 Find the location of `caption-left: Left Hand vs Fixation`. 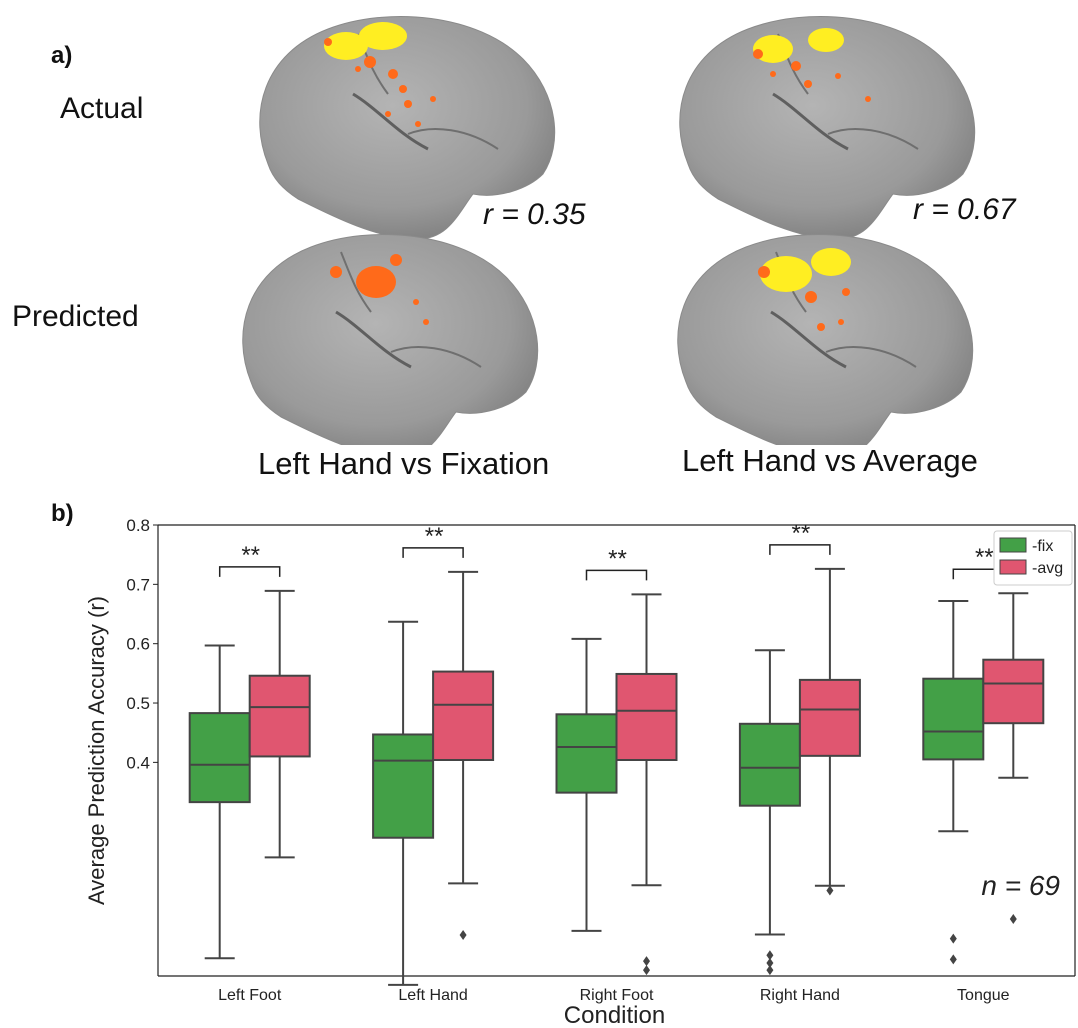

caption-left: Left Hand vs Fixation is located at coordinates (404, 463).